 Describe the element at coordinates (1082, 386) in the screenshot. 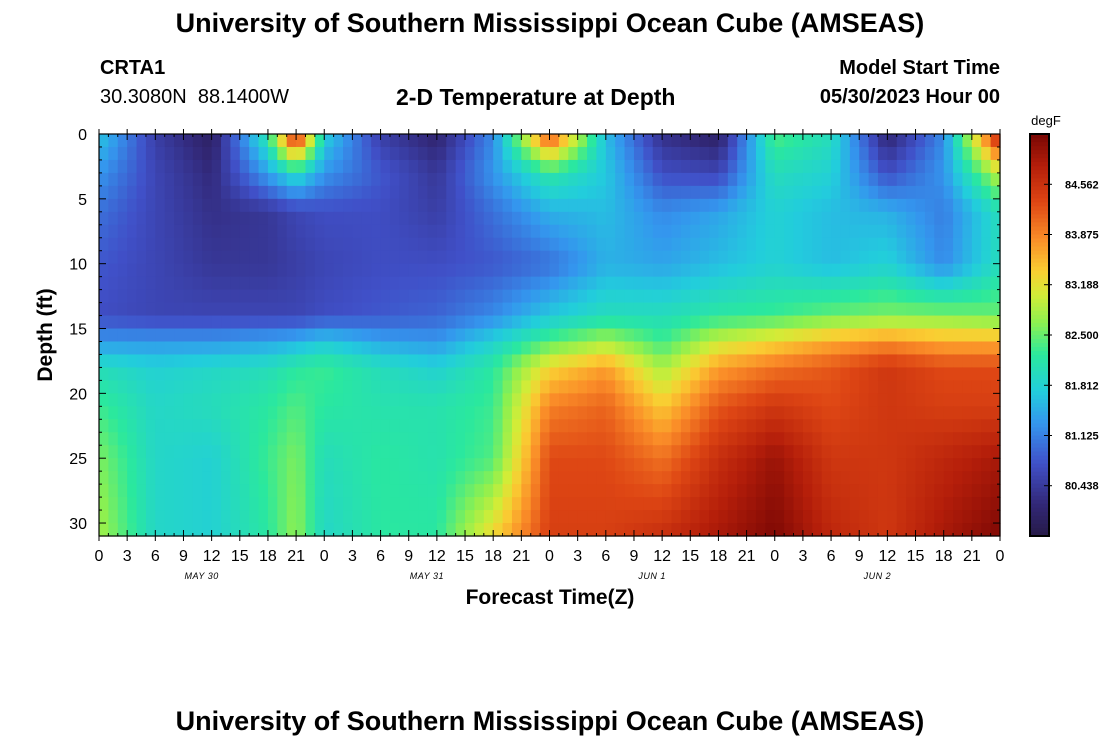

I see `colorbar-tick-label: 81.812` at that location.